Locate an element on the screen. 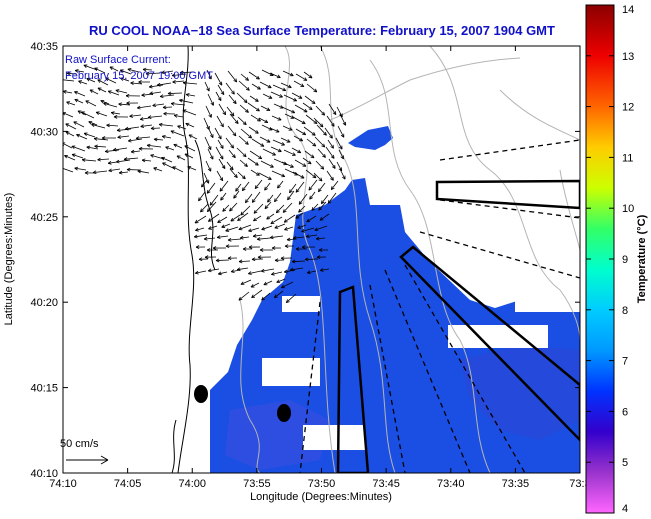 This screenshot has width=651, height=519. y-tick-label: 40:30 is located at coordinates (44, 132).